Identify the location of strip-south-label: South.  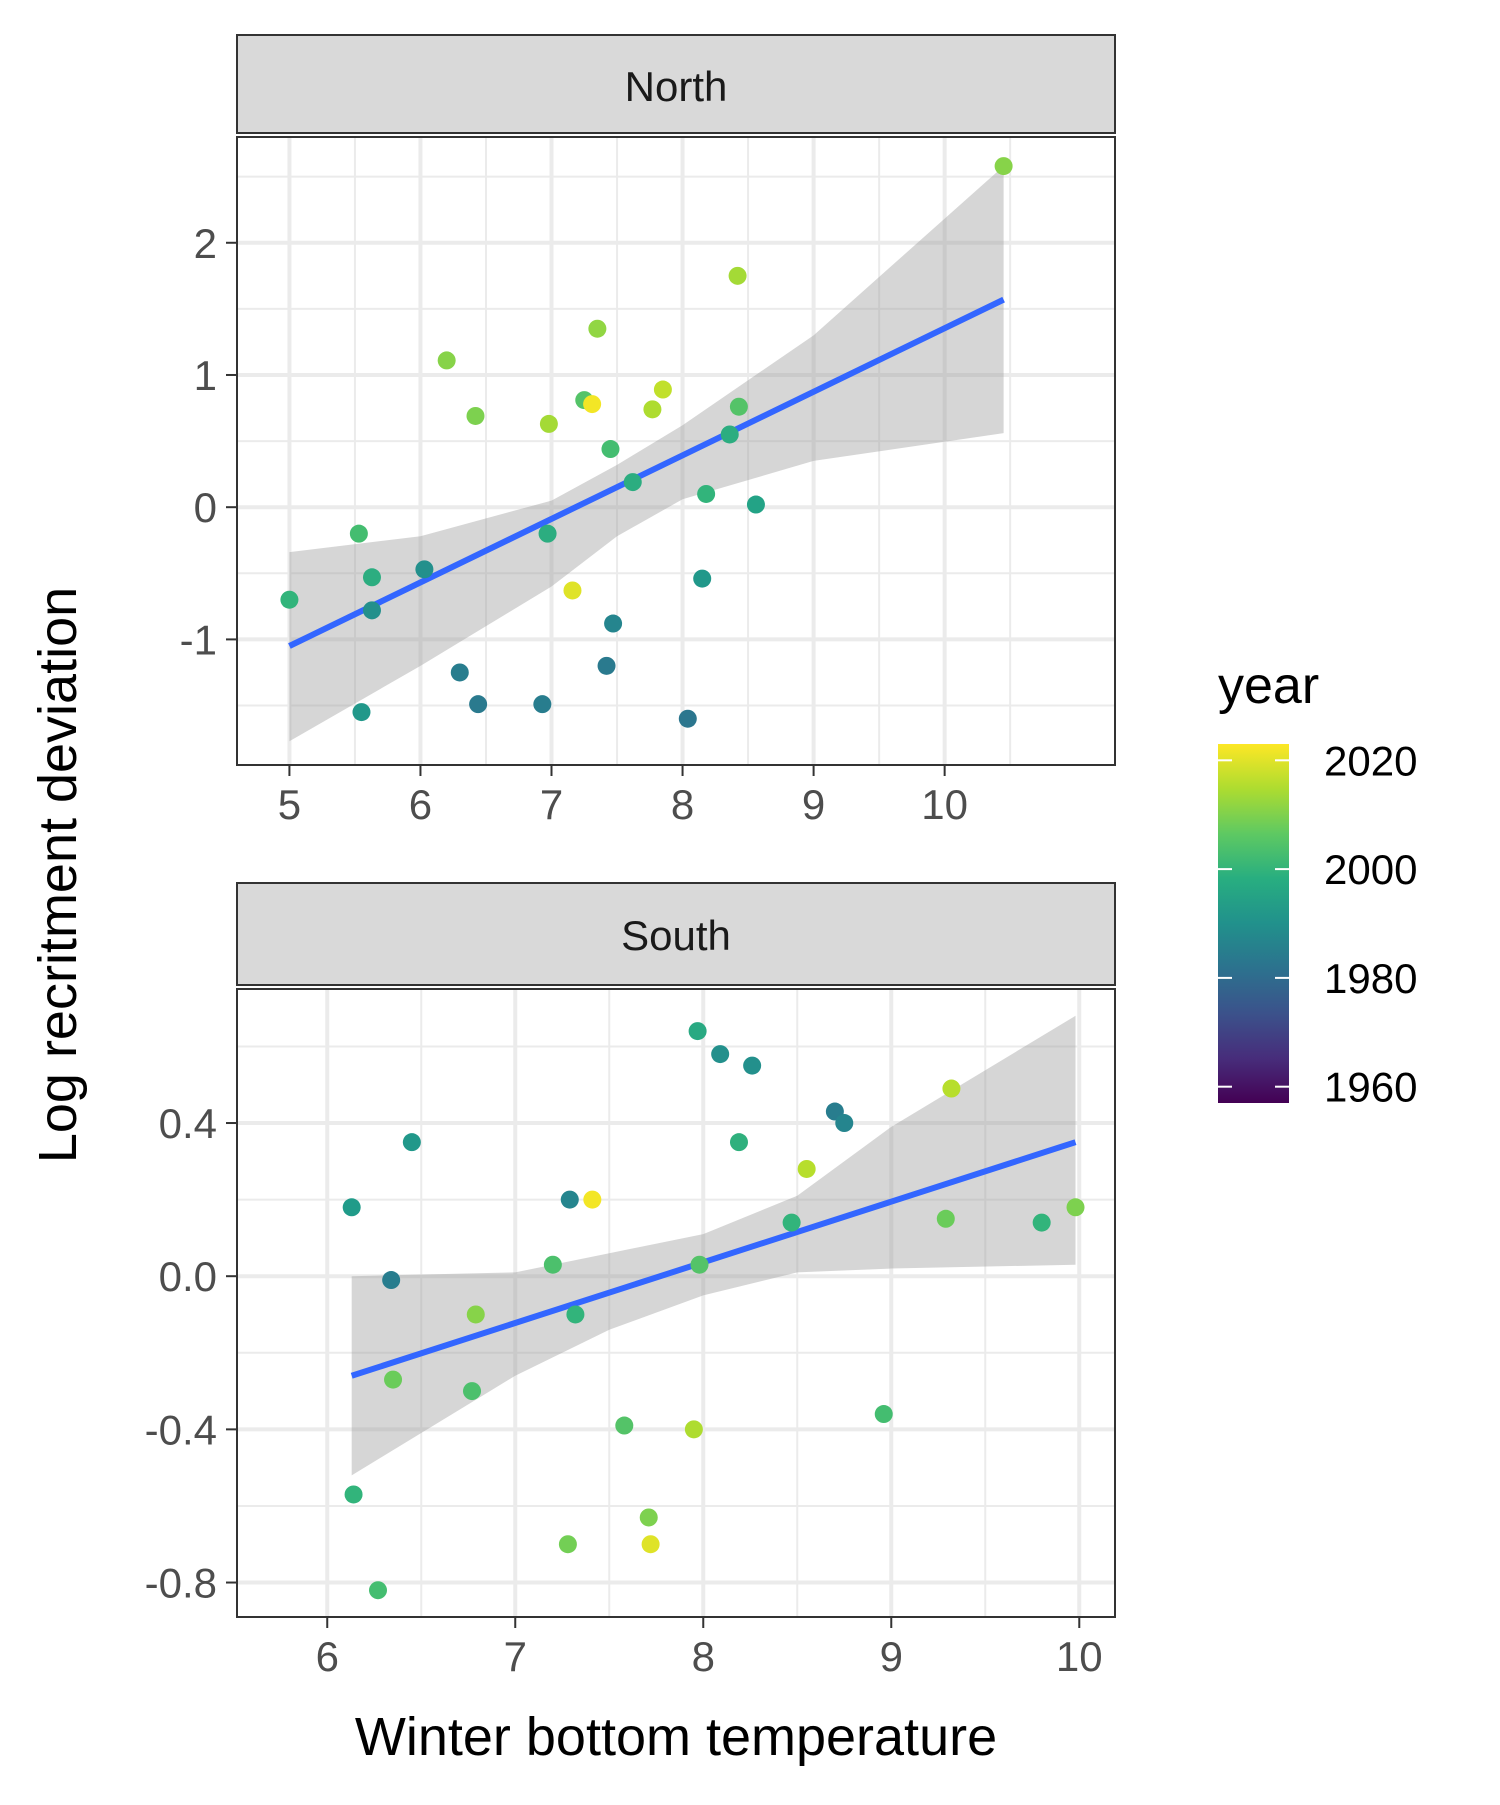
(676, 935).